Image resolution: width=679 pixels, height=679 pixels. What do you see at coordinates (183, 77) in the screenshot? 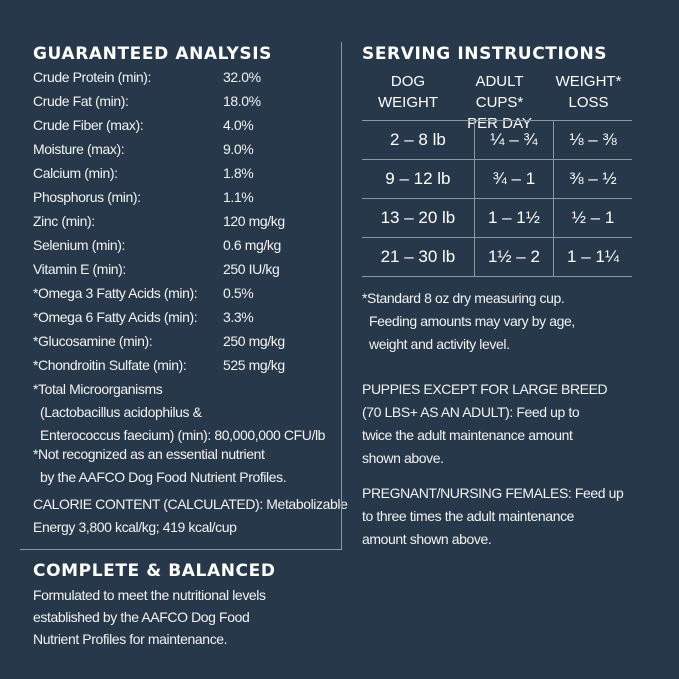
I see `analysis-row: Crude Protein (min): 32.0%` at bounding box center [183, 77].